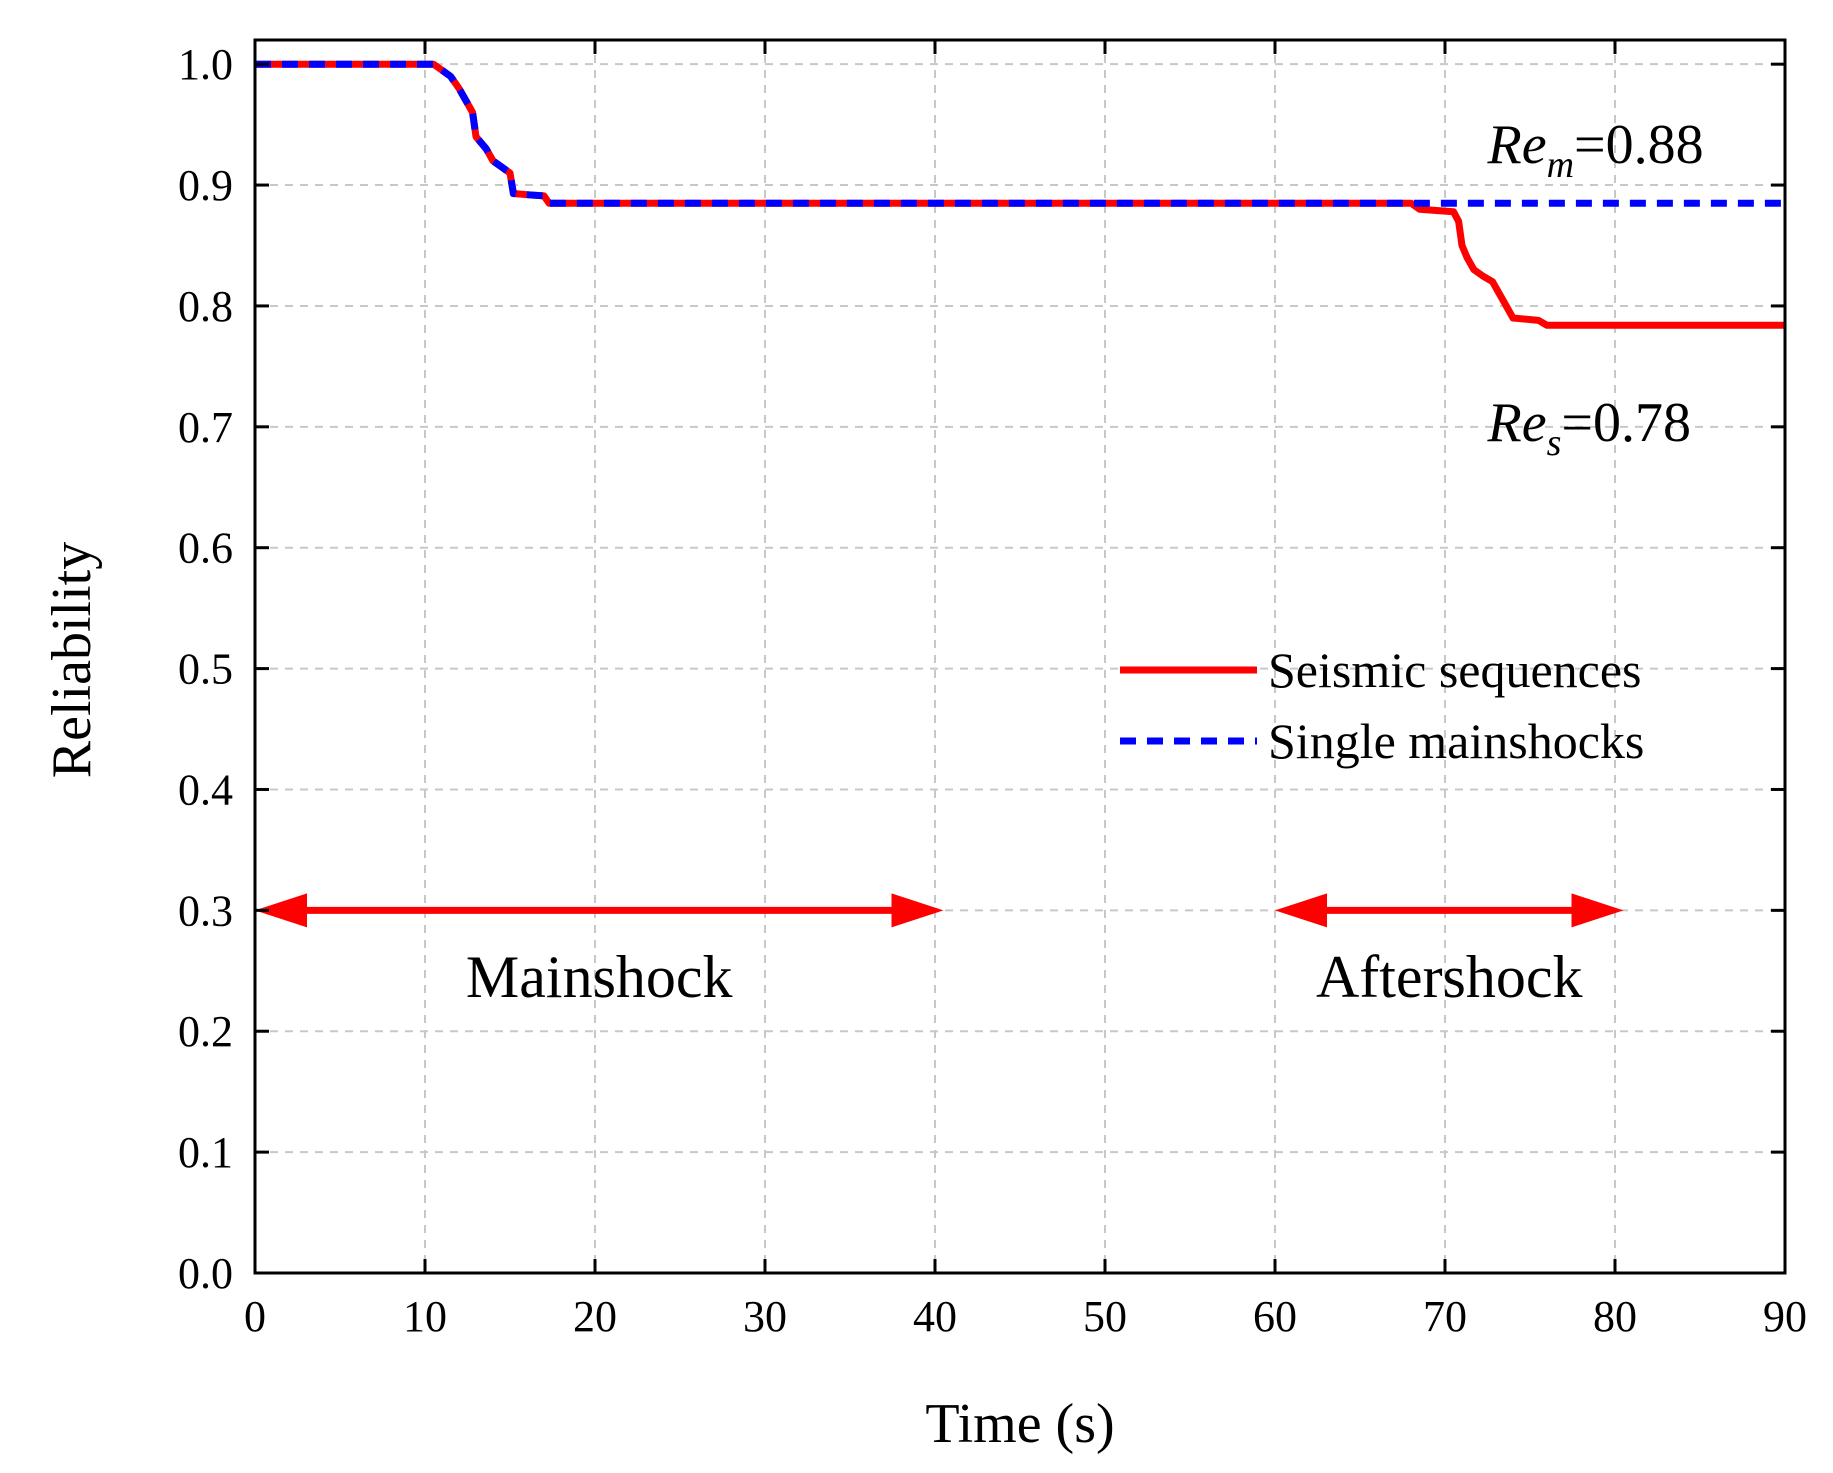 Image resolution: width=1833 pixels, height=1473 pixels. Describe the element at coordinates (1020, 133) in the screenshot. I see `series-line-single-mainshocks` at that location.